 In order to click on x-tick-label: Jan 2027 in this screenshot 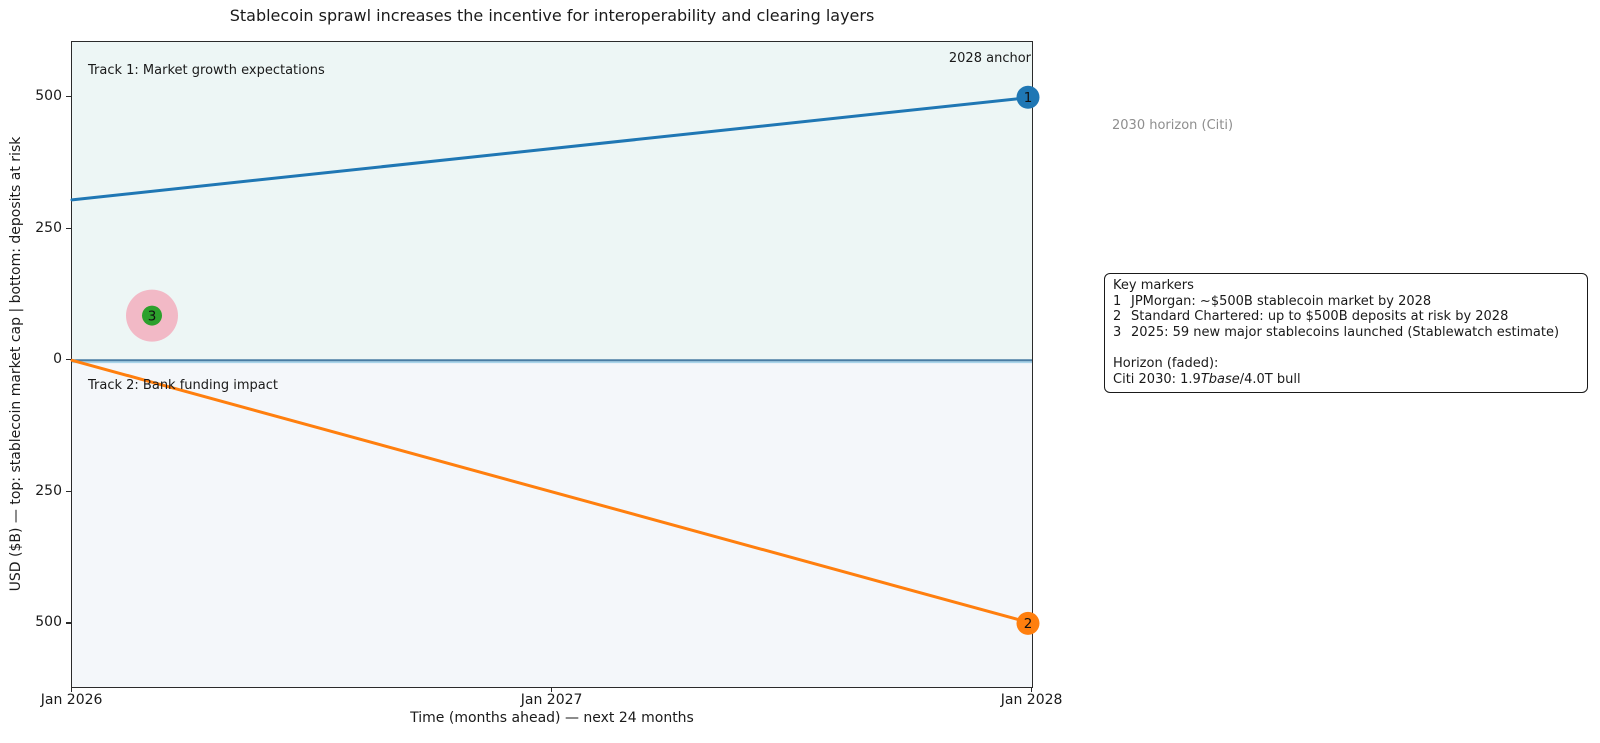, I will do `click(551, 700)`.